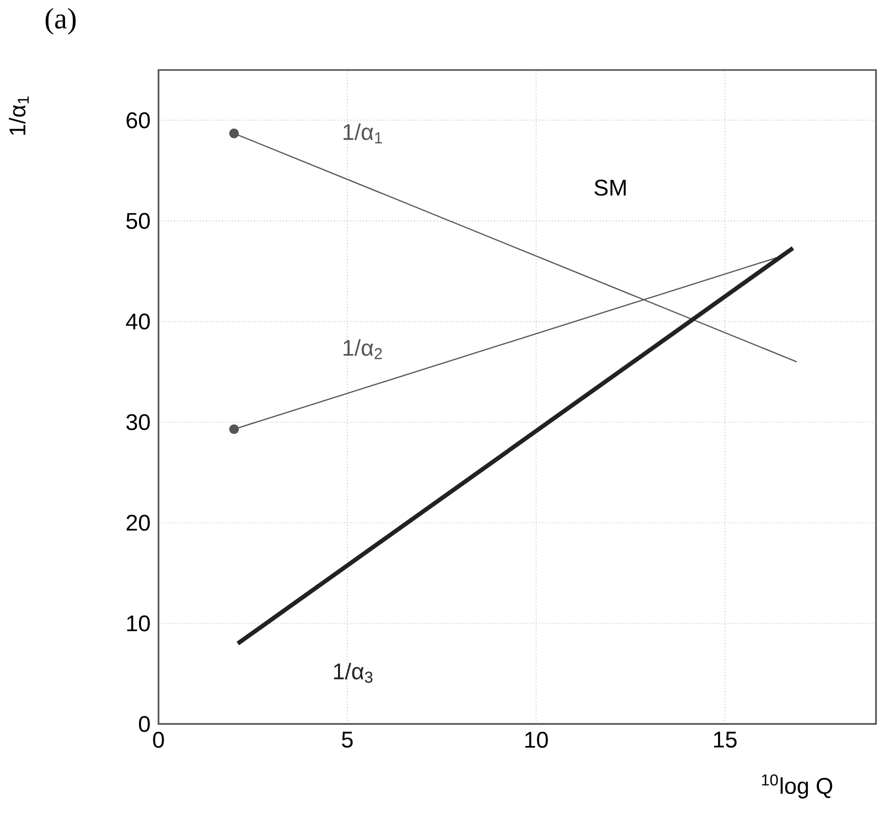 The width and height of the screenshot is (878, 823). I want to click on x-tick-label: 10, so click(536, 740).